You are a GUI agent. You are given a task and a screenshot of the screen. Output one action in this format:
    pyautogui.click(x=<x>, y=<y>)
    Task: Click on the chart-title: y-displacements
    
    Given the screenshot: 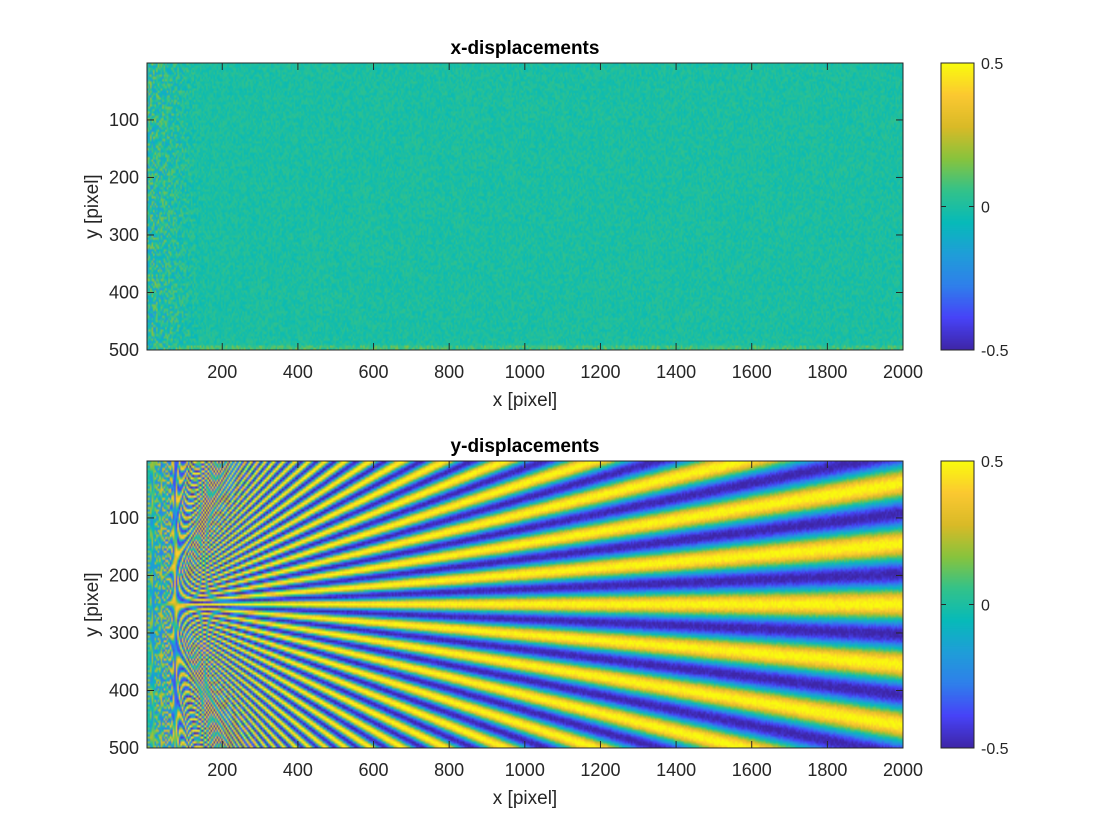 What is the action you would take?
    pyautogui.click(x=525, y=446)
    